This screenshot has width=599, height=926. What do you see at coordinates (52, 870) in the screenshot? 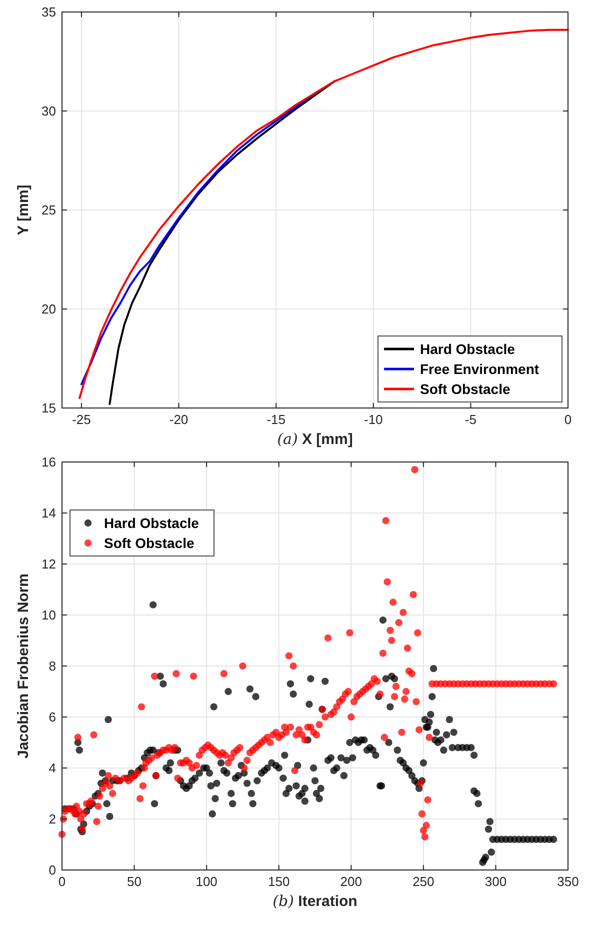
I see `y-tick-label: 0` at bounding box center [52, 870].